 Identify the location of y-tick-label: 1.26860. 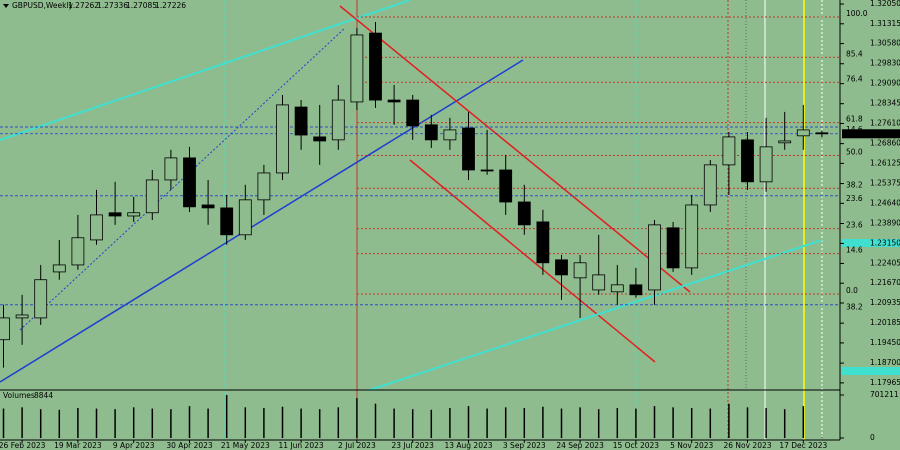
(885, 143).